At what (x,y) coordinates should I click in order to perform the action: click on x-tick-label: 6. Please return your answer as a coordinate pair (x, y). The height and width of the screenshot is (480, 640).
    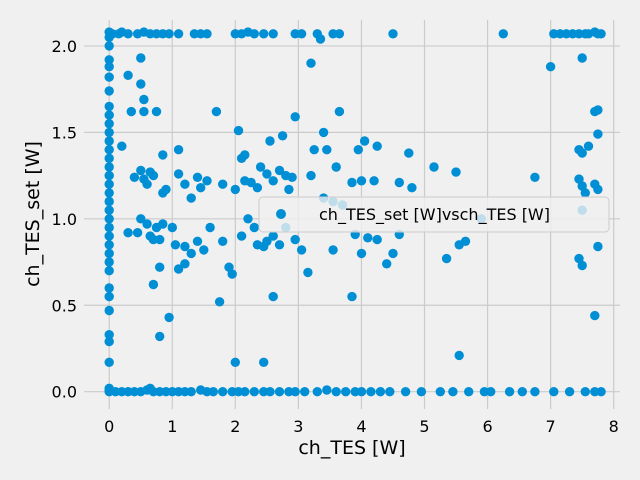
    Looking at the image, I should click on (487, 426).